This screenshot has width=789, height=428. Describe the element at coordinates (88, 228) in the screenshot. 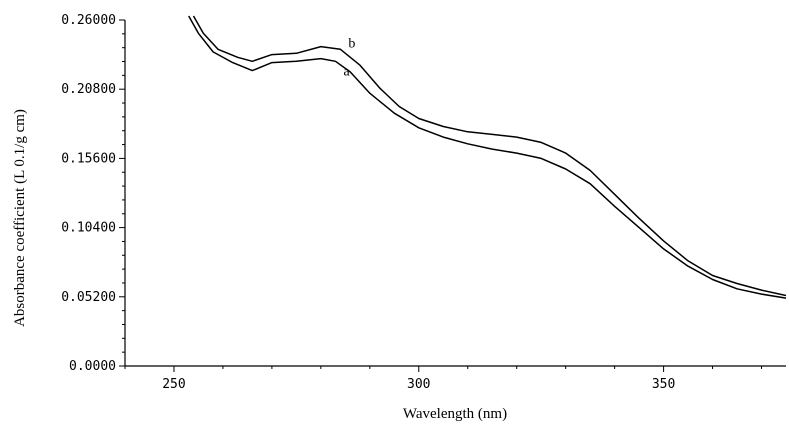

I see `y-tick-label: 0.10400` at that location.